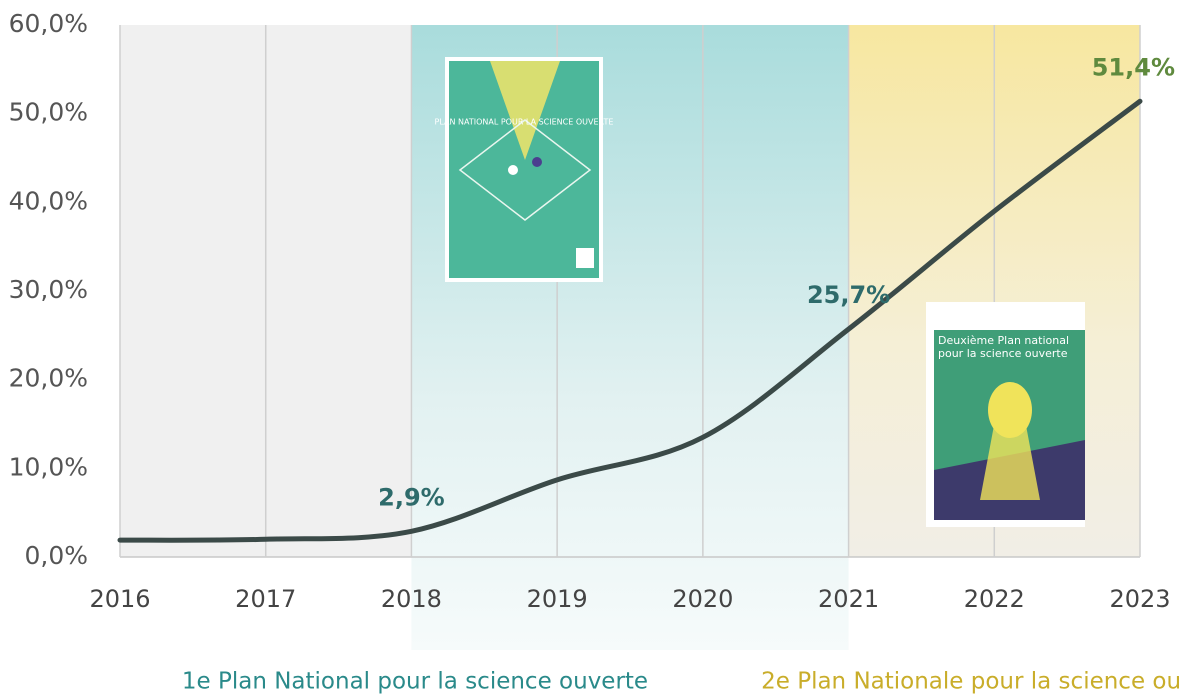 The width and height of the screenshot is (1179, 696). What do you see at coordinates (557, 599) in the screenshot?
I see `x-tick-label: 2019` at bounding box center [557, 599].